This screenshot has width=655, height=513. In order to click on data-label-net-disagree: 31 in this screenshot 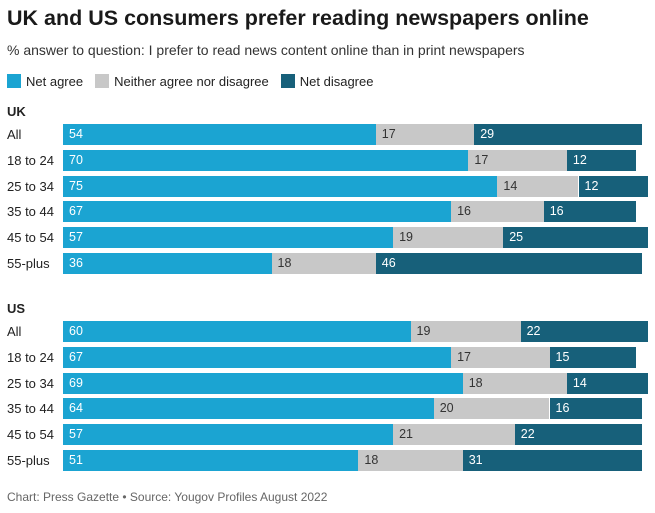, I will do `click(475, 460)`.